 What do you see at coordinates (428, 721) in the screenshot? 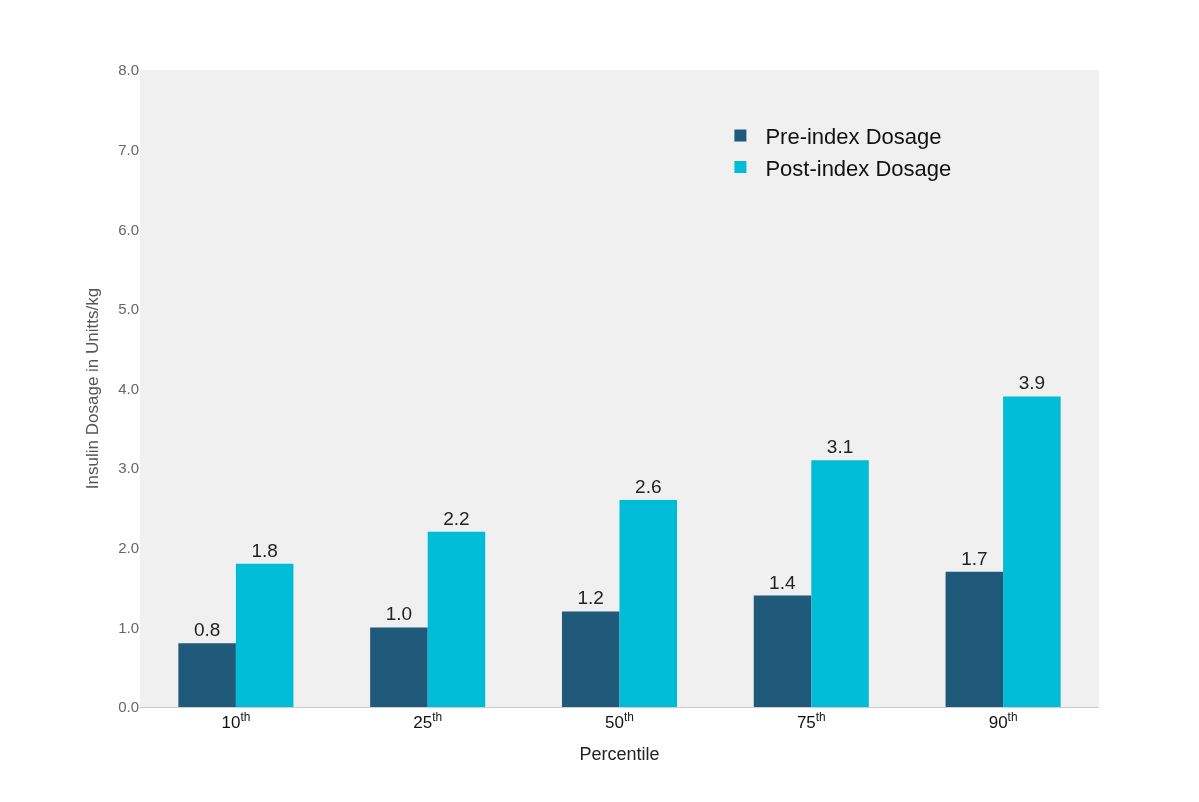
I see `x-tick-label: 25$^{th}$` at bounding box center [428, 721].